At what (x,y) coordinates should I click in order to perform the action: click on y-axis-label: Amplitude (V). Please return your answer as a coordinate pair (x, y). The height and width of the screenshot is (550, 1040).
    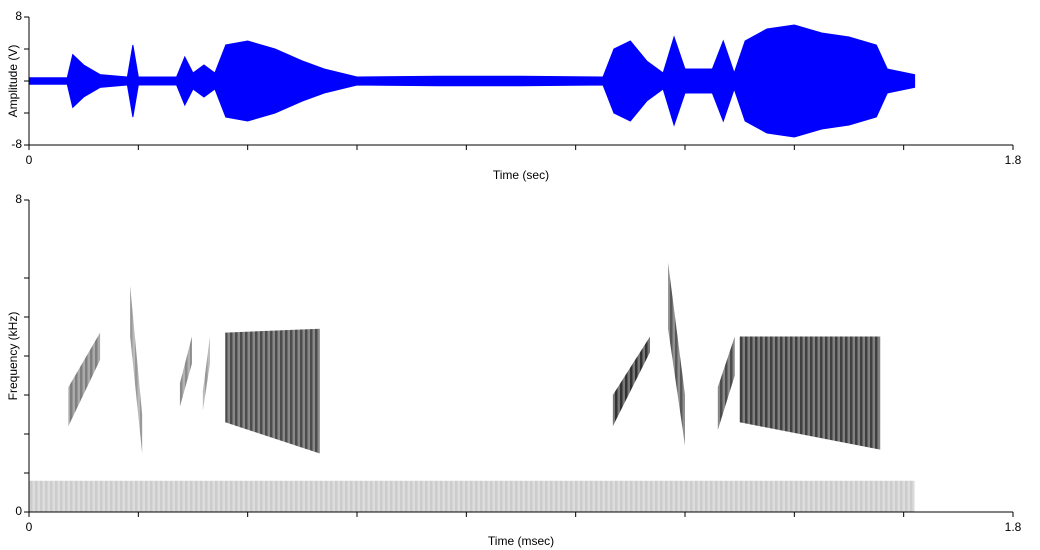
    Looking at the image, I should click on (13, 81).